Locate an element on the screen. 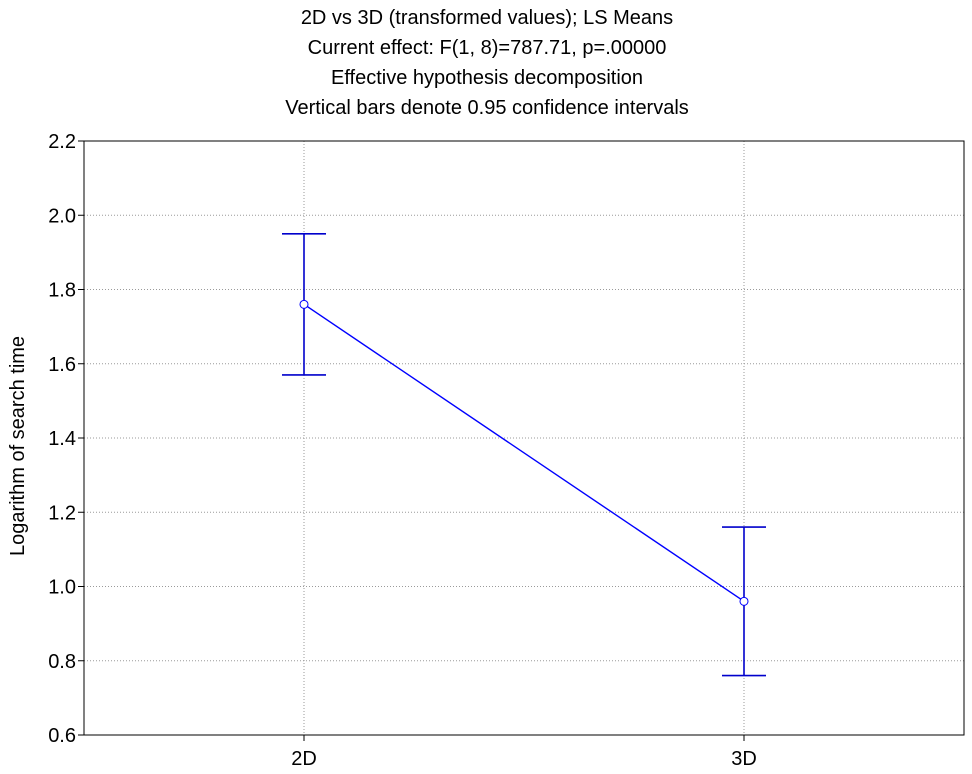 This screenshot has height=774, width=972. y-tick-label: 1.8 is located at coordinates (62, 291).